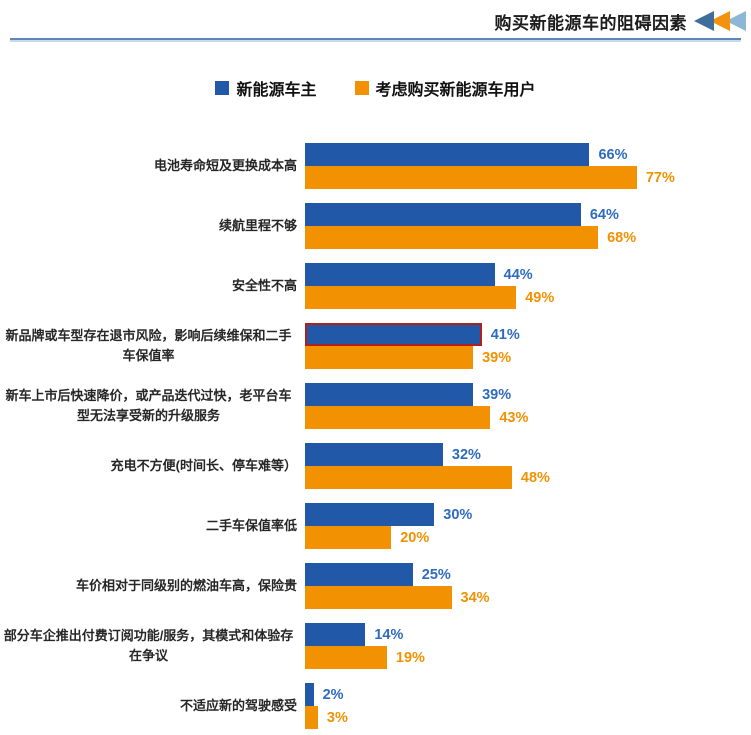 Image resolution: width=751 pixels, height=735 pixels. I want to click on value-label-considering-buyers: 20%, so click(415, 537).